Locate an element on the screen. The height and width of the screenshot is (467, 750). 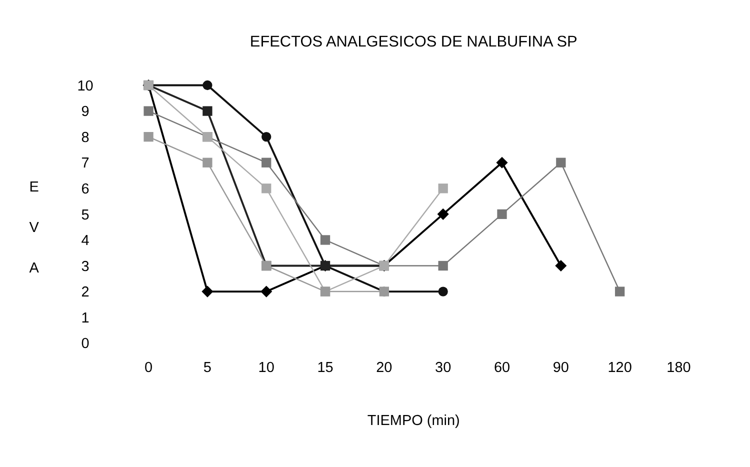
y-tick-label: 10 is located at coordinates (85, 86).